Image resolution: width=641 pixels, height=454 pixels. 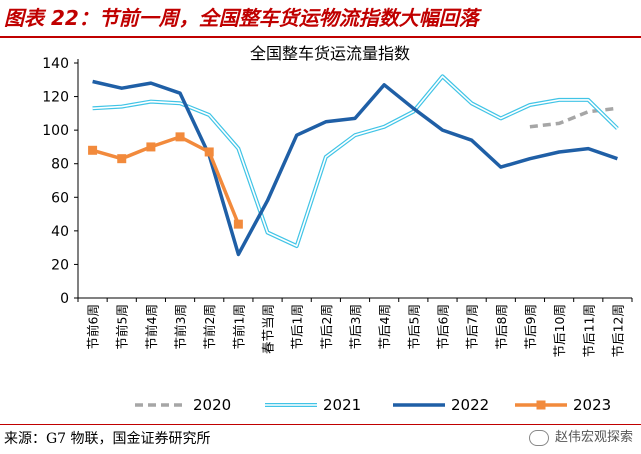 What do you see at coordinates (470, 405) in the screenshot?
I see `legend-2022-label: 2022` at bounding box center [470, 405].